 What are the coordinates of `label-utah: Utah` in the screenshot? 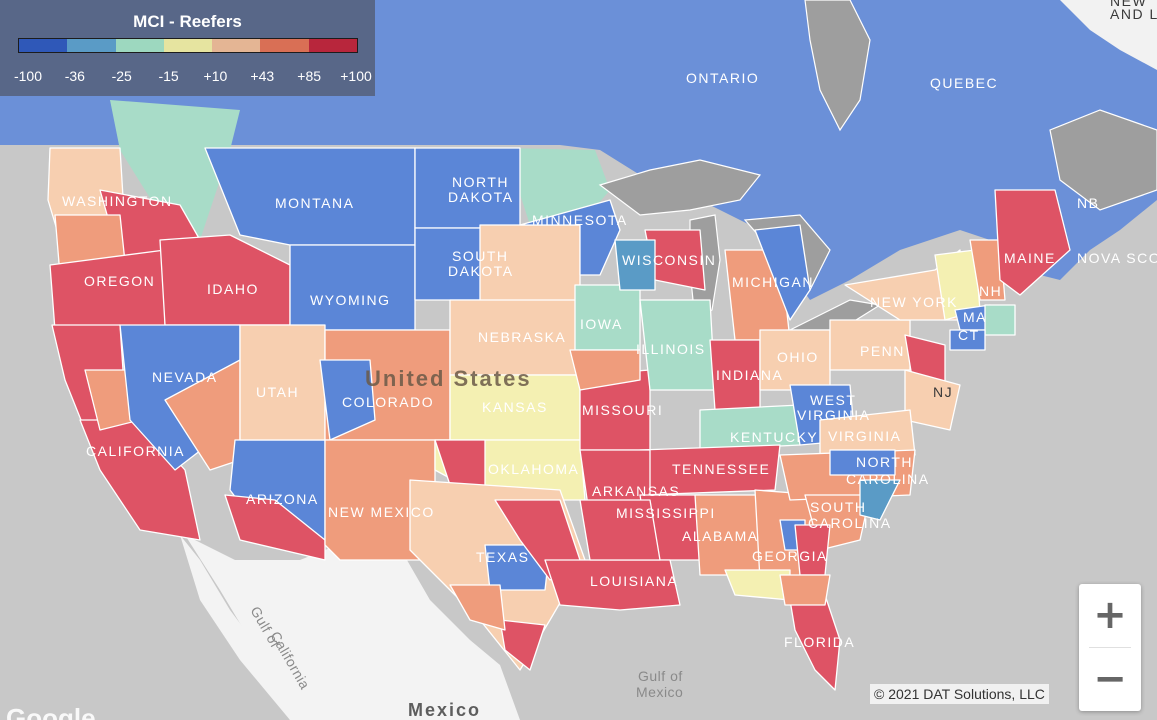 It's located at (277, 392).